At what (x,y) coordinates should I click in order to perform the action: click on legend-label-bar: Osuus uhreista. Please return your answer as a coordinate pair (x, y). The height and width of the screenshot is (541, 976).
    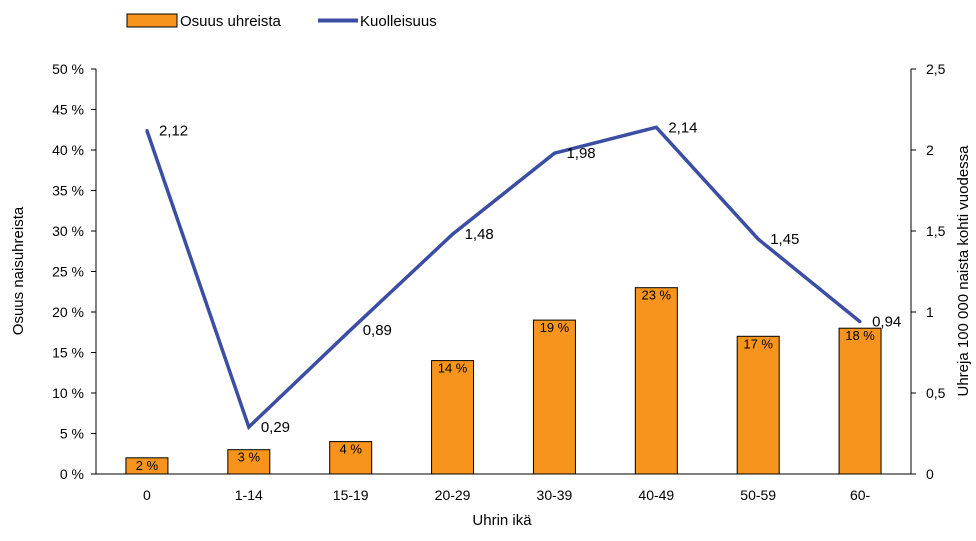
    Looking at the image, I should click on (231, 21).